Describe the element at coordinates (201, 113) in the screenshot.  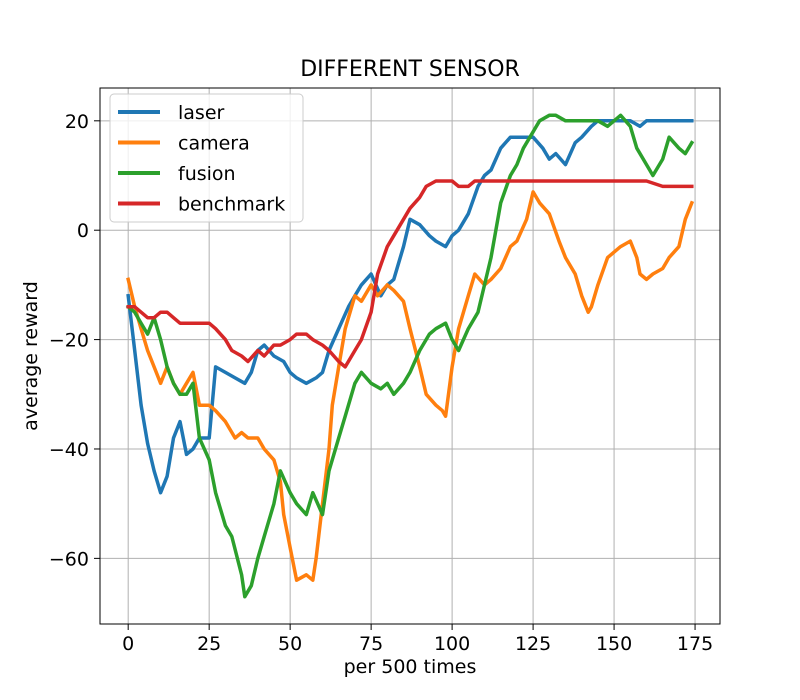
I see `legend-label-laser: laser` at that location.